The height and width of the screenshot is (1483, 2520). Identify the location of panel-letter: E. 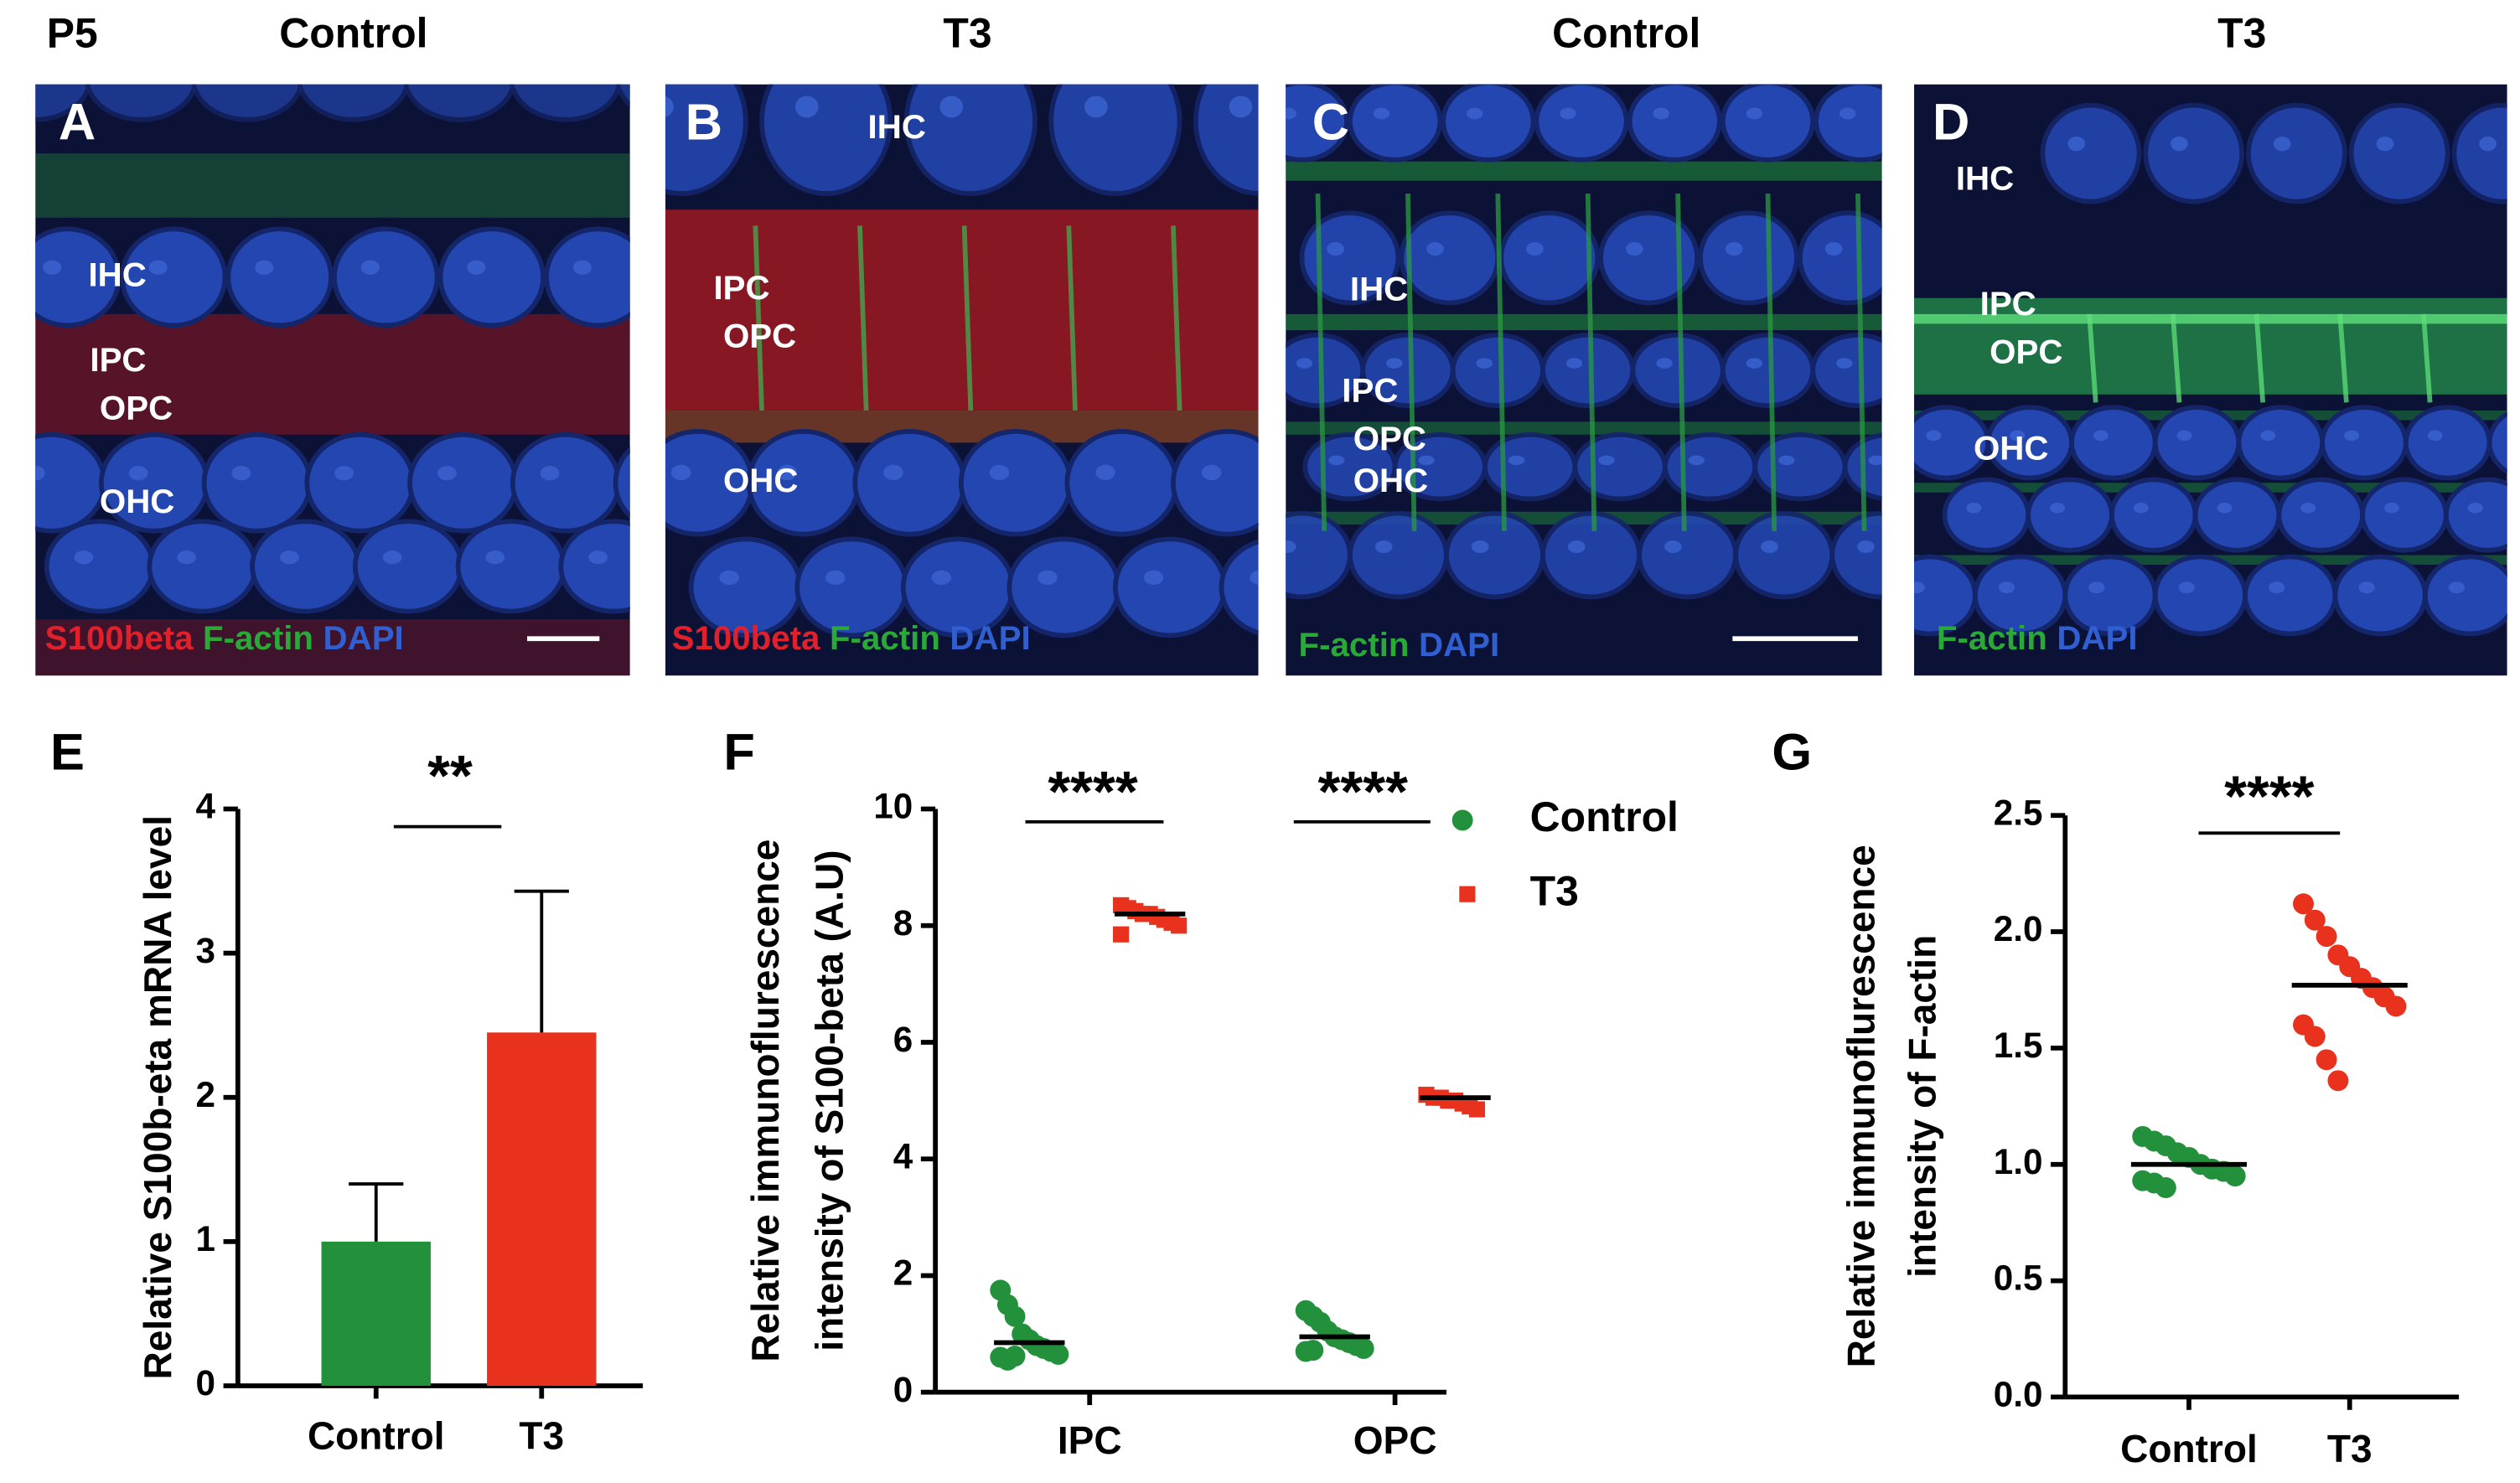
(67, 752).